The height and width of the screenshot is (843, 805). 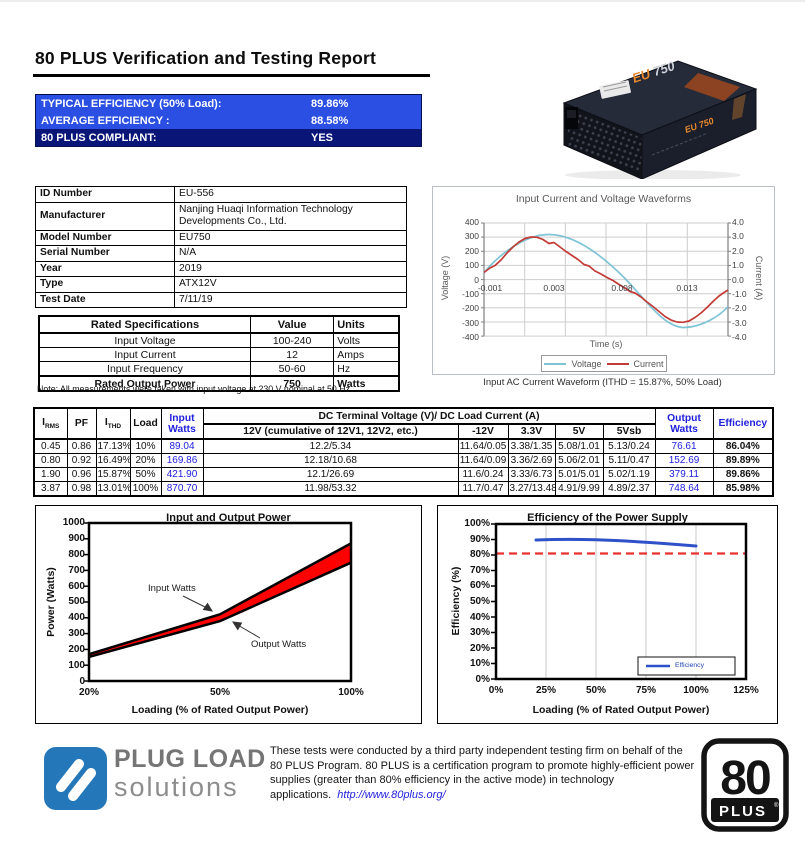 I want to click on tick-label: 200, so click(x=76, y=650).